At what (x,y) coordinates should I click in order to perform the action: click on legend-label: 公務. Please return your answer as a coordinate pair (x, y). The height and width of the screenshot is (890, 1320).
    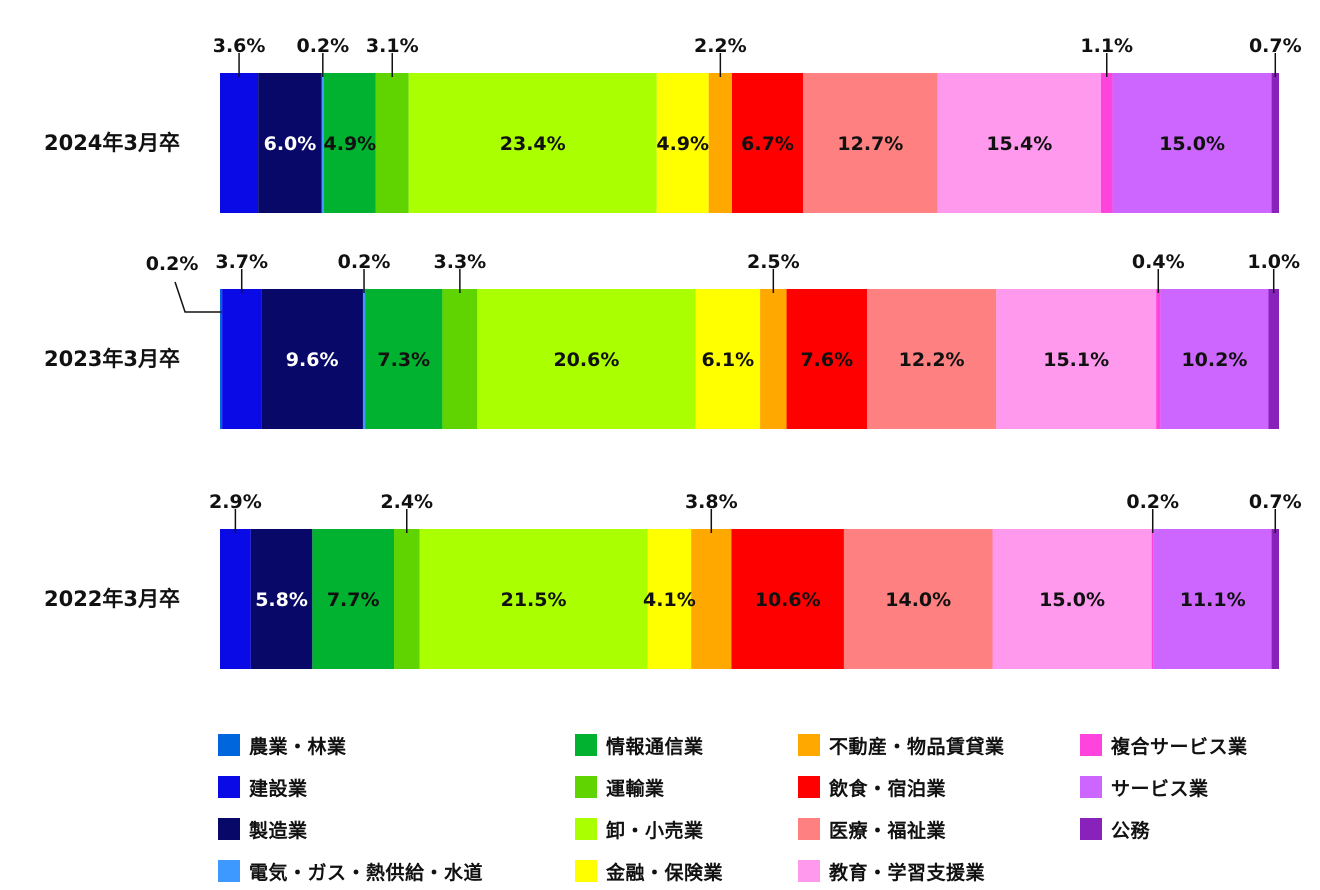
    Looking at the image, I should click on (1131, 830).